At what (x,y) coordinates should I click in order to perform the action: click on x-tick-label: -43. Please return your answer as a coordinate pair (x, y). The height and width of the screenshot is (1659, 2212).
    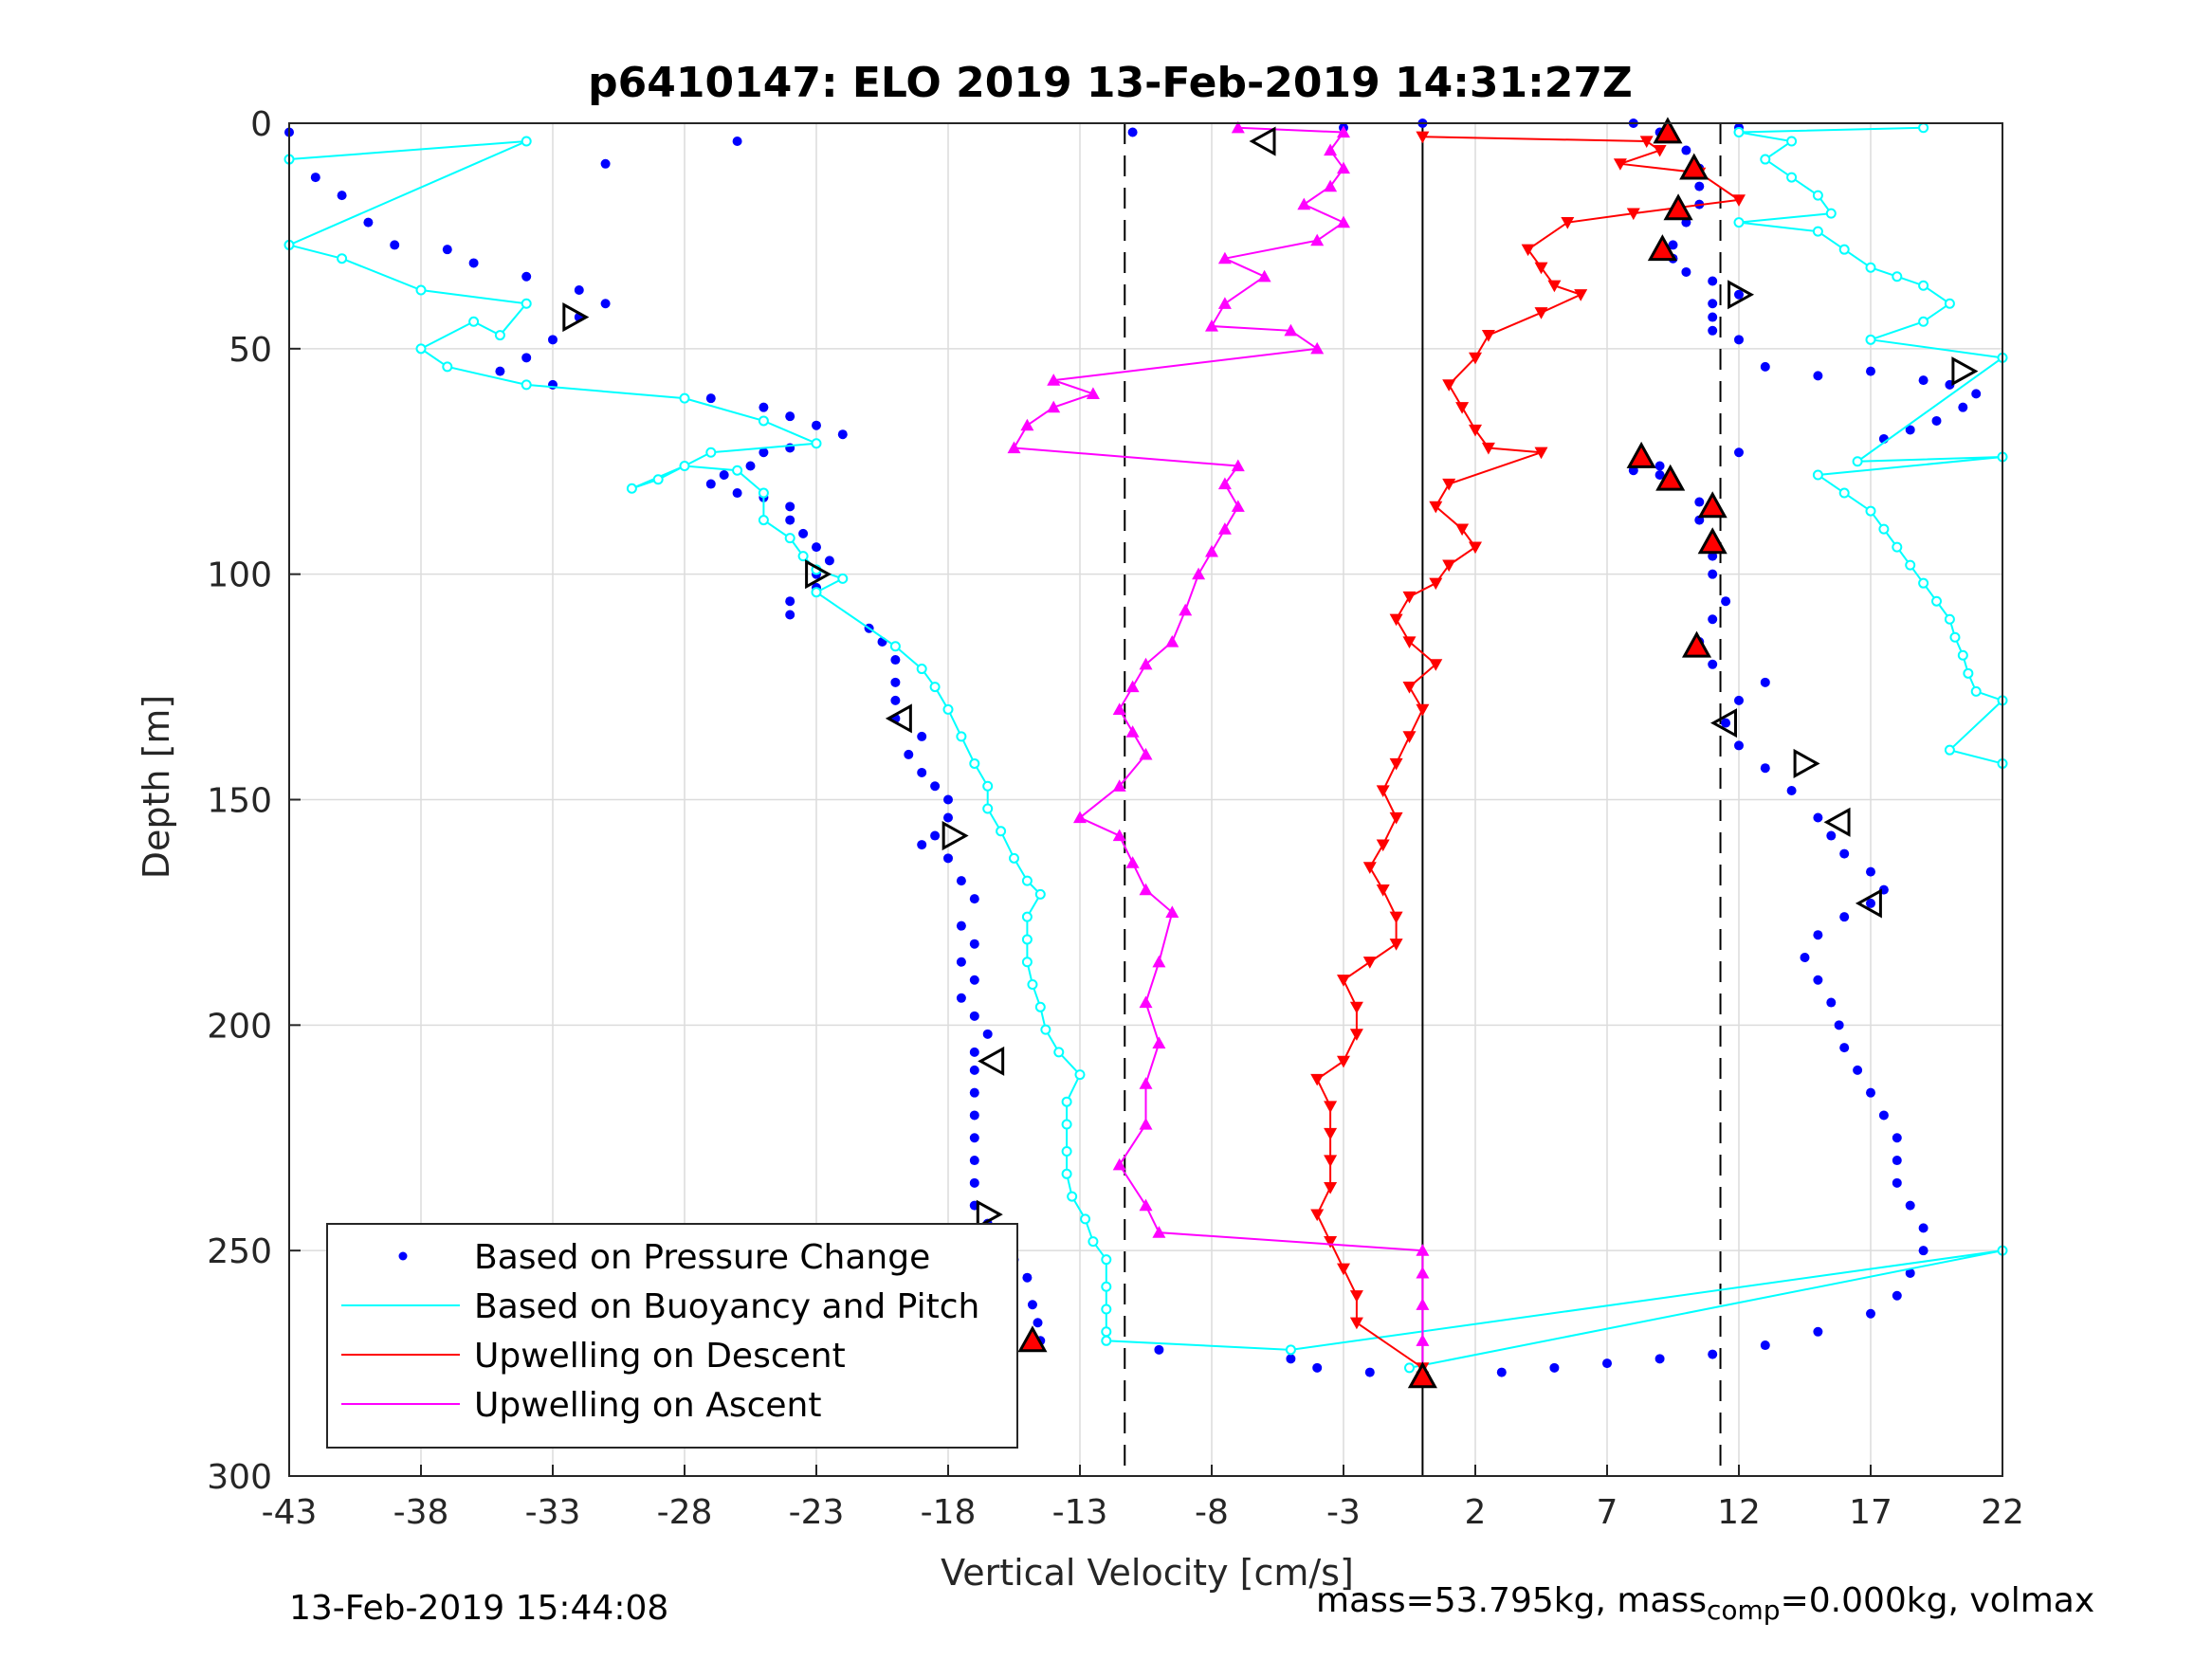
    Looking at the image, I should click on (290, 1512).